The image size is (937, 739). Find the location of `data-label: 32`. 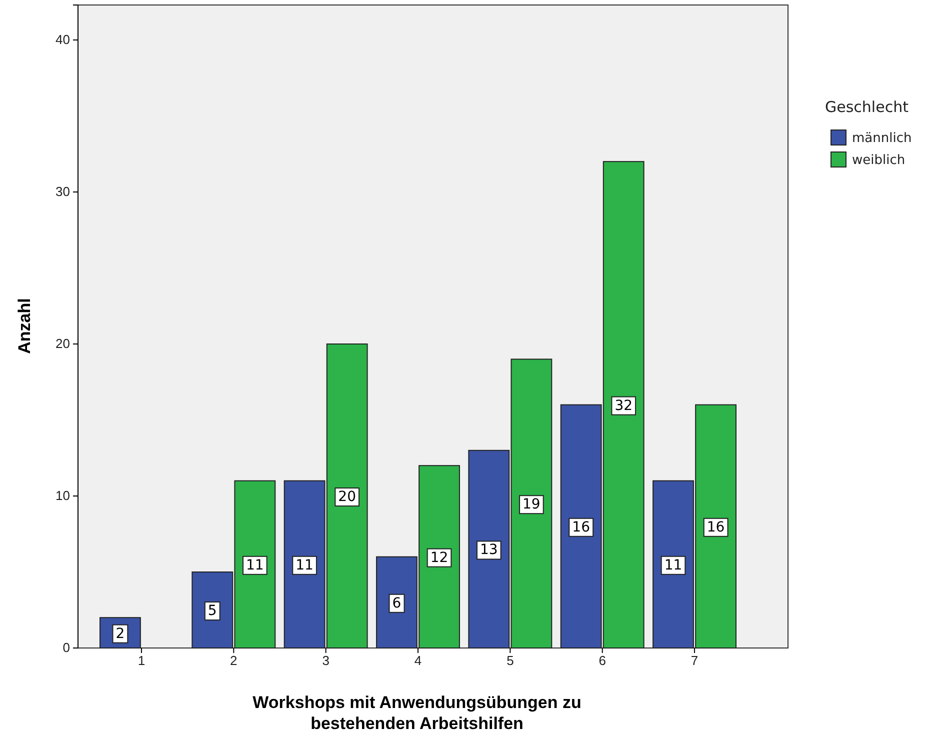

data-label: 32 is located at coordinates (623, 406).